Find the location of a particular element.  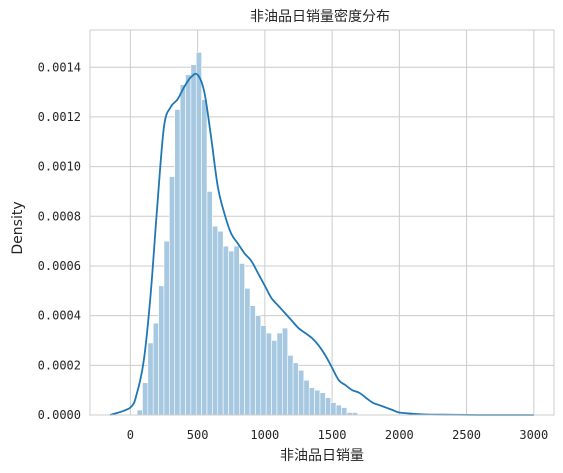

x-tick-label: 2500 is located at coordinates (466, 435).